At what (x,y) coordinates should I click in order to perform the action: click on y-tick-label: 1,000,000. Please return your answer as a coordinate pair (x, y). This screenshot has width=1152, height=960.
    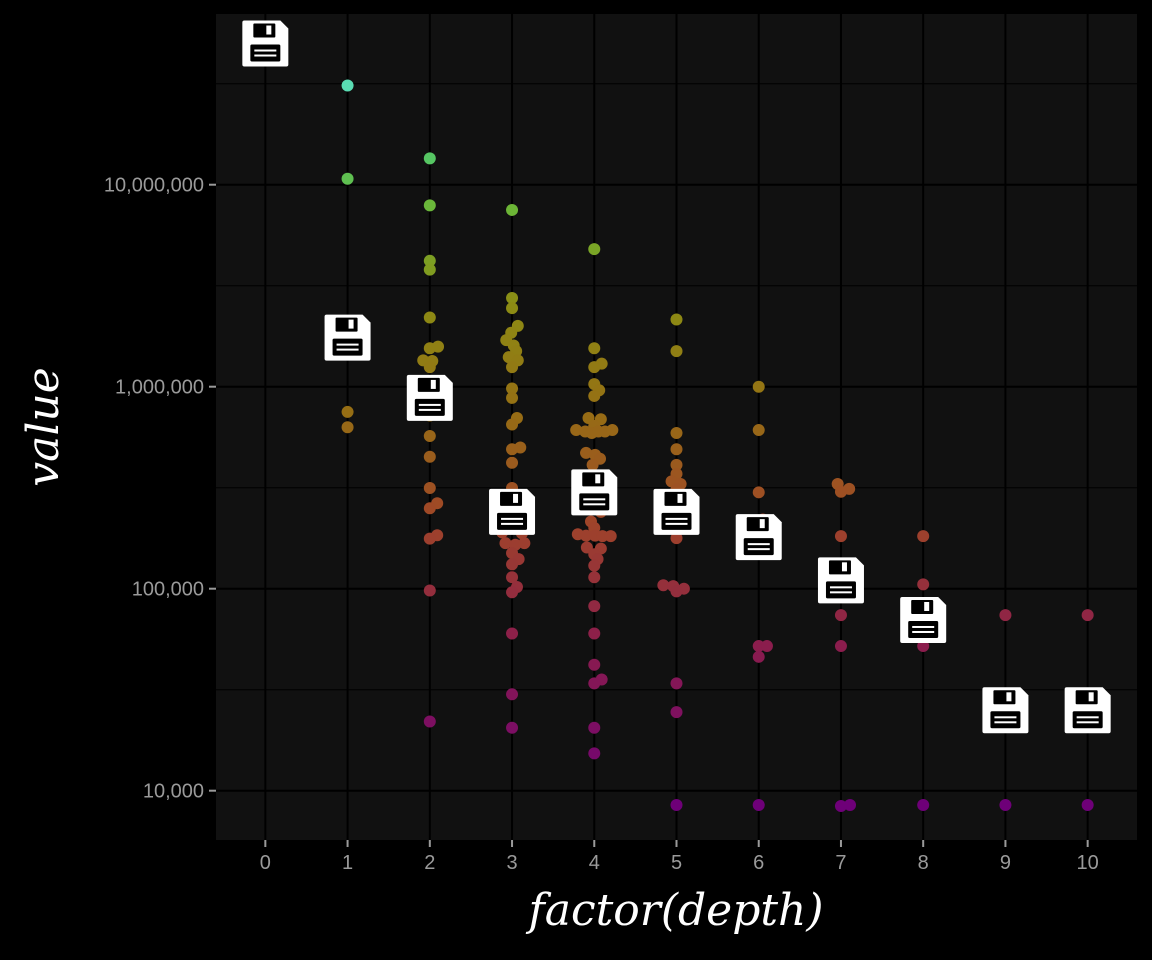
    Looking at the image, I should click on (159, 388).